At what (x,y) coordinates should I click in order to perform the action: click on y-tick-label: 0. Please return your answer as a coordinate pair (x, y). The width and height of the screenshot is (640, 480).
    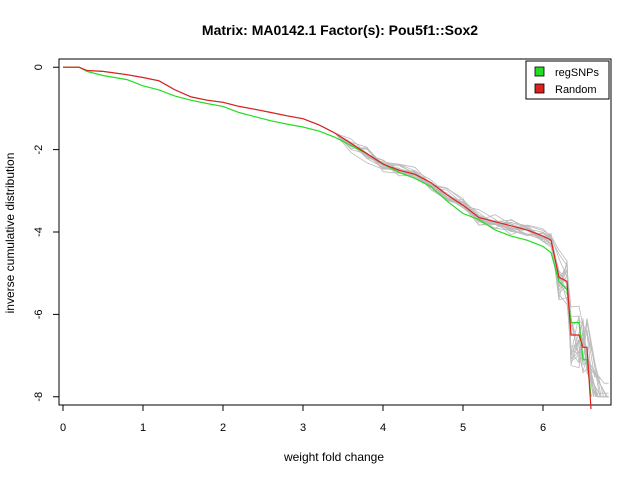
    Looking at the image, I should click on (39, 67).